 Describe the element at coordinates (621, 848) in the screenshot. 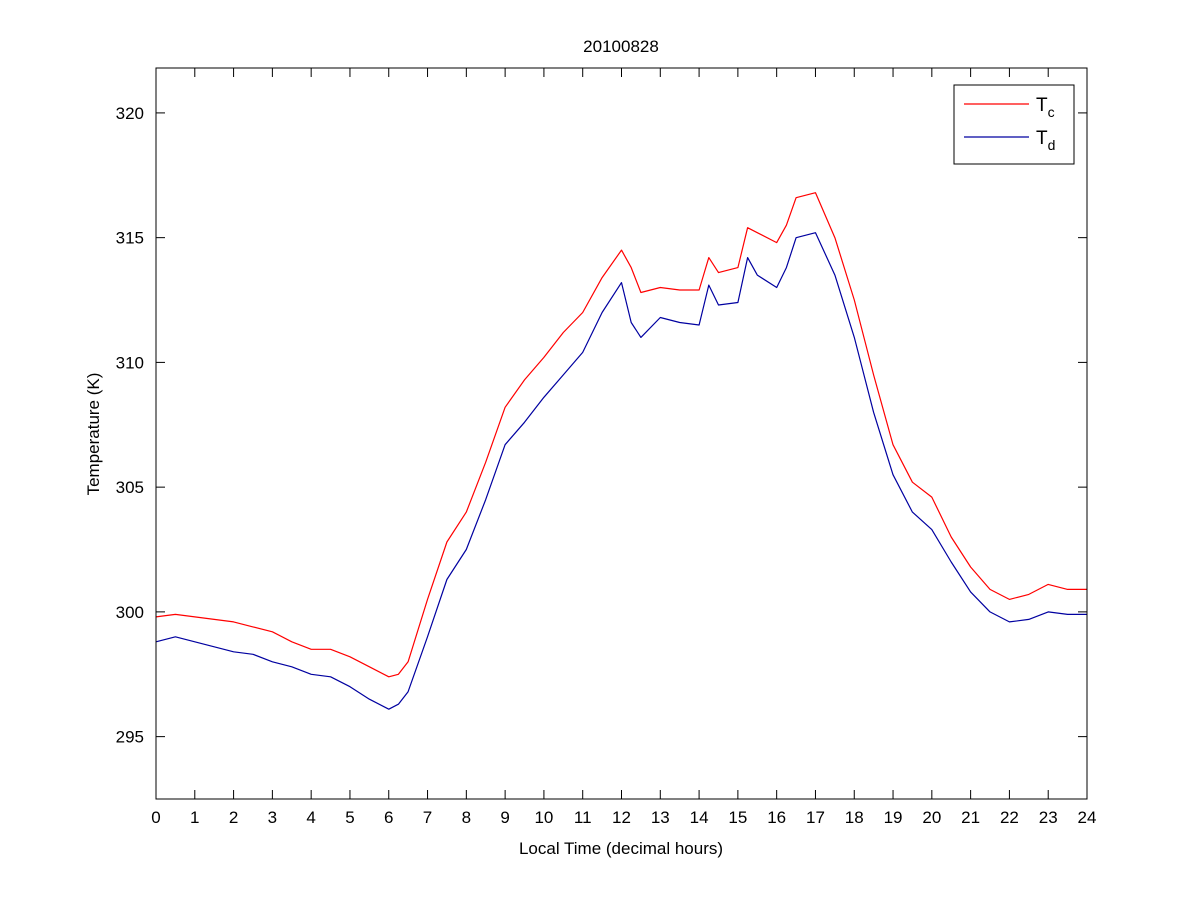

I see `x-axis-label: Local Time (decimal hours)` at that location.